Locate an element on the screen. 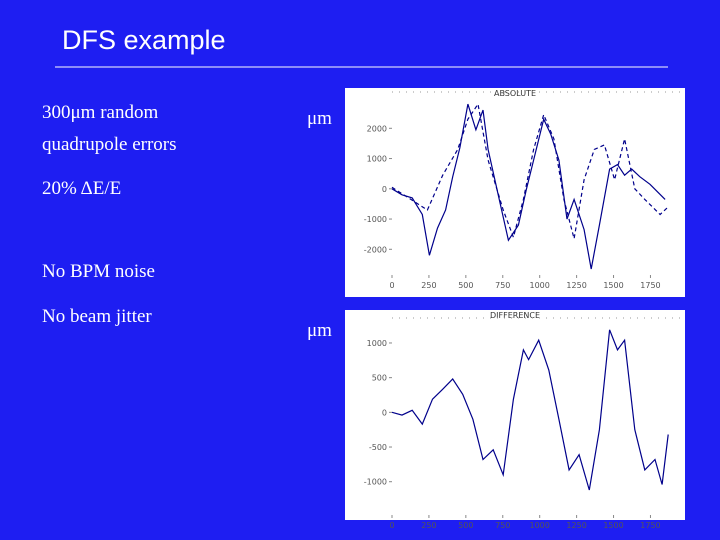 This screenshot has width=720, height=540. bullet: No beam jitter is located at coordinates (97, 316).